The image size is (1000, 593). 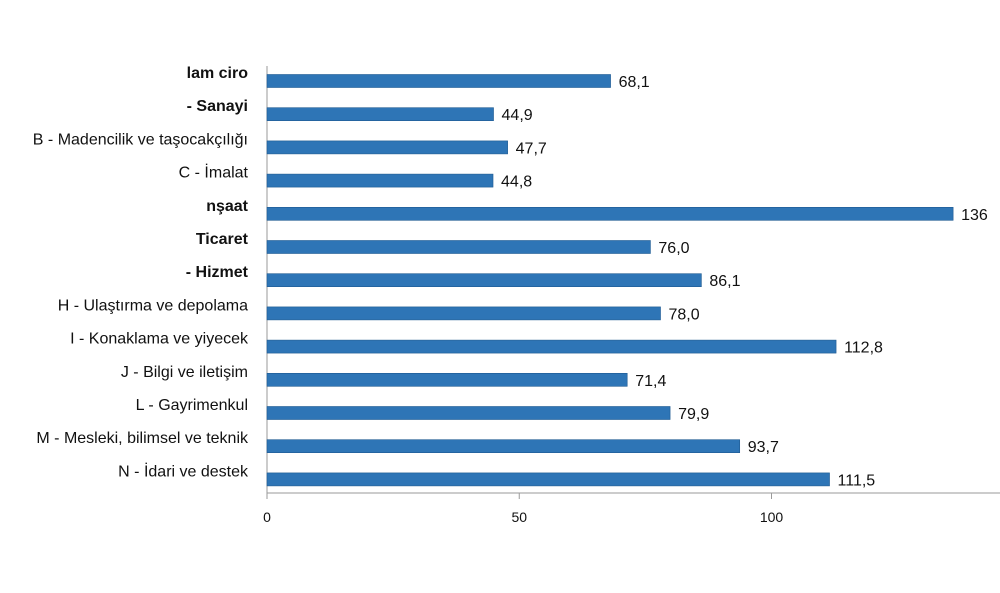 What do you see at coordinates (673, 248) in the screenshot?
I see `value-label: 76,0` at bounding box center [673, 248].